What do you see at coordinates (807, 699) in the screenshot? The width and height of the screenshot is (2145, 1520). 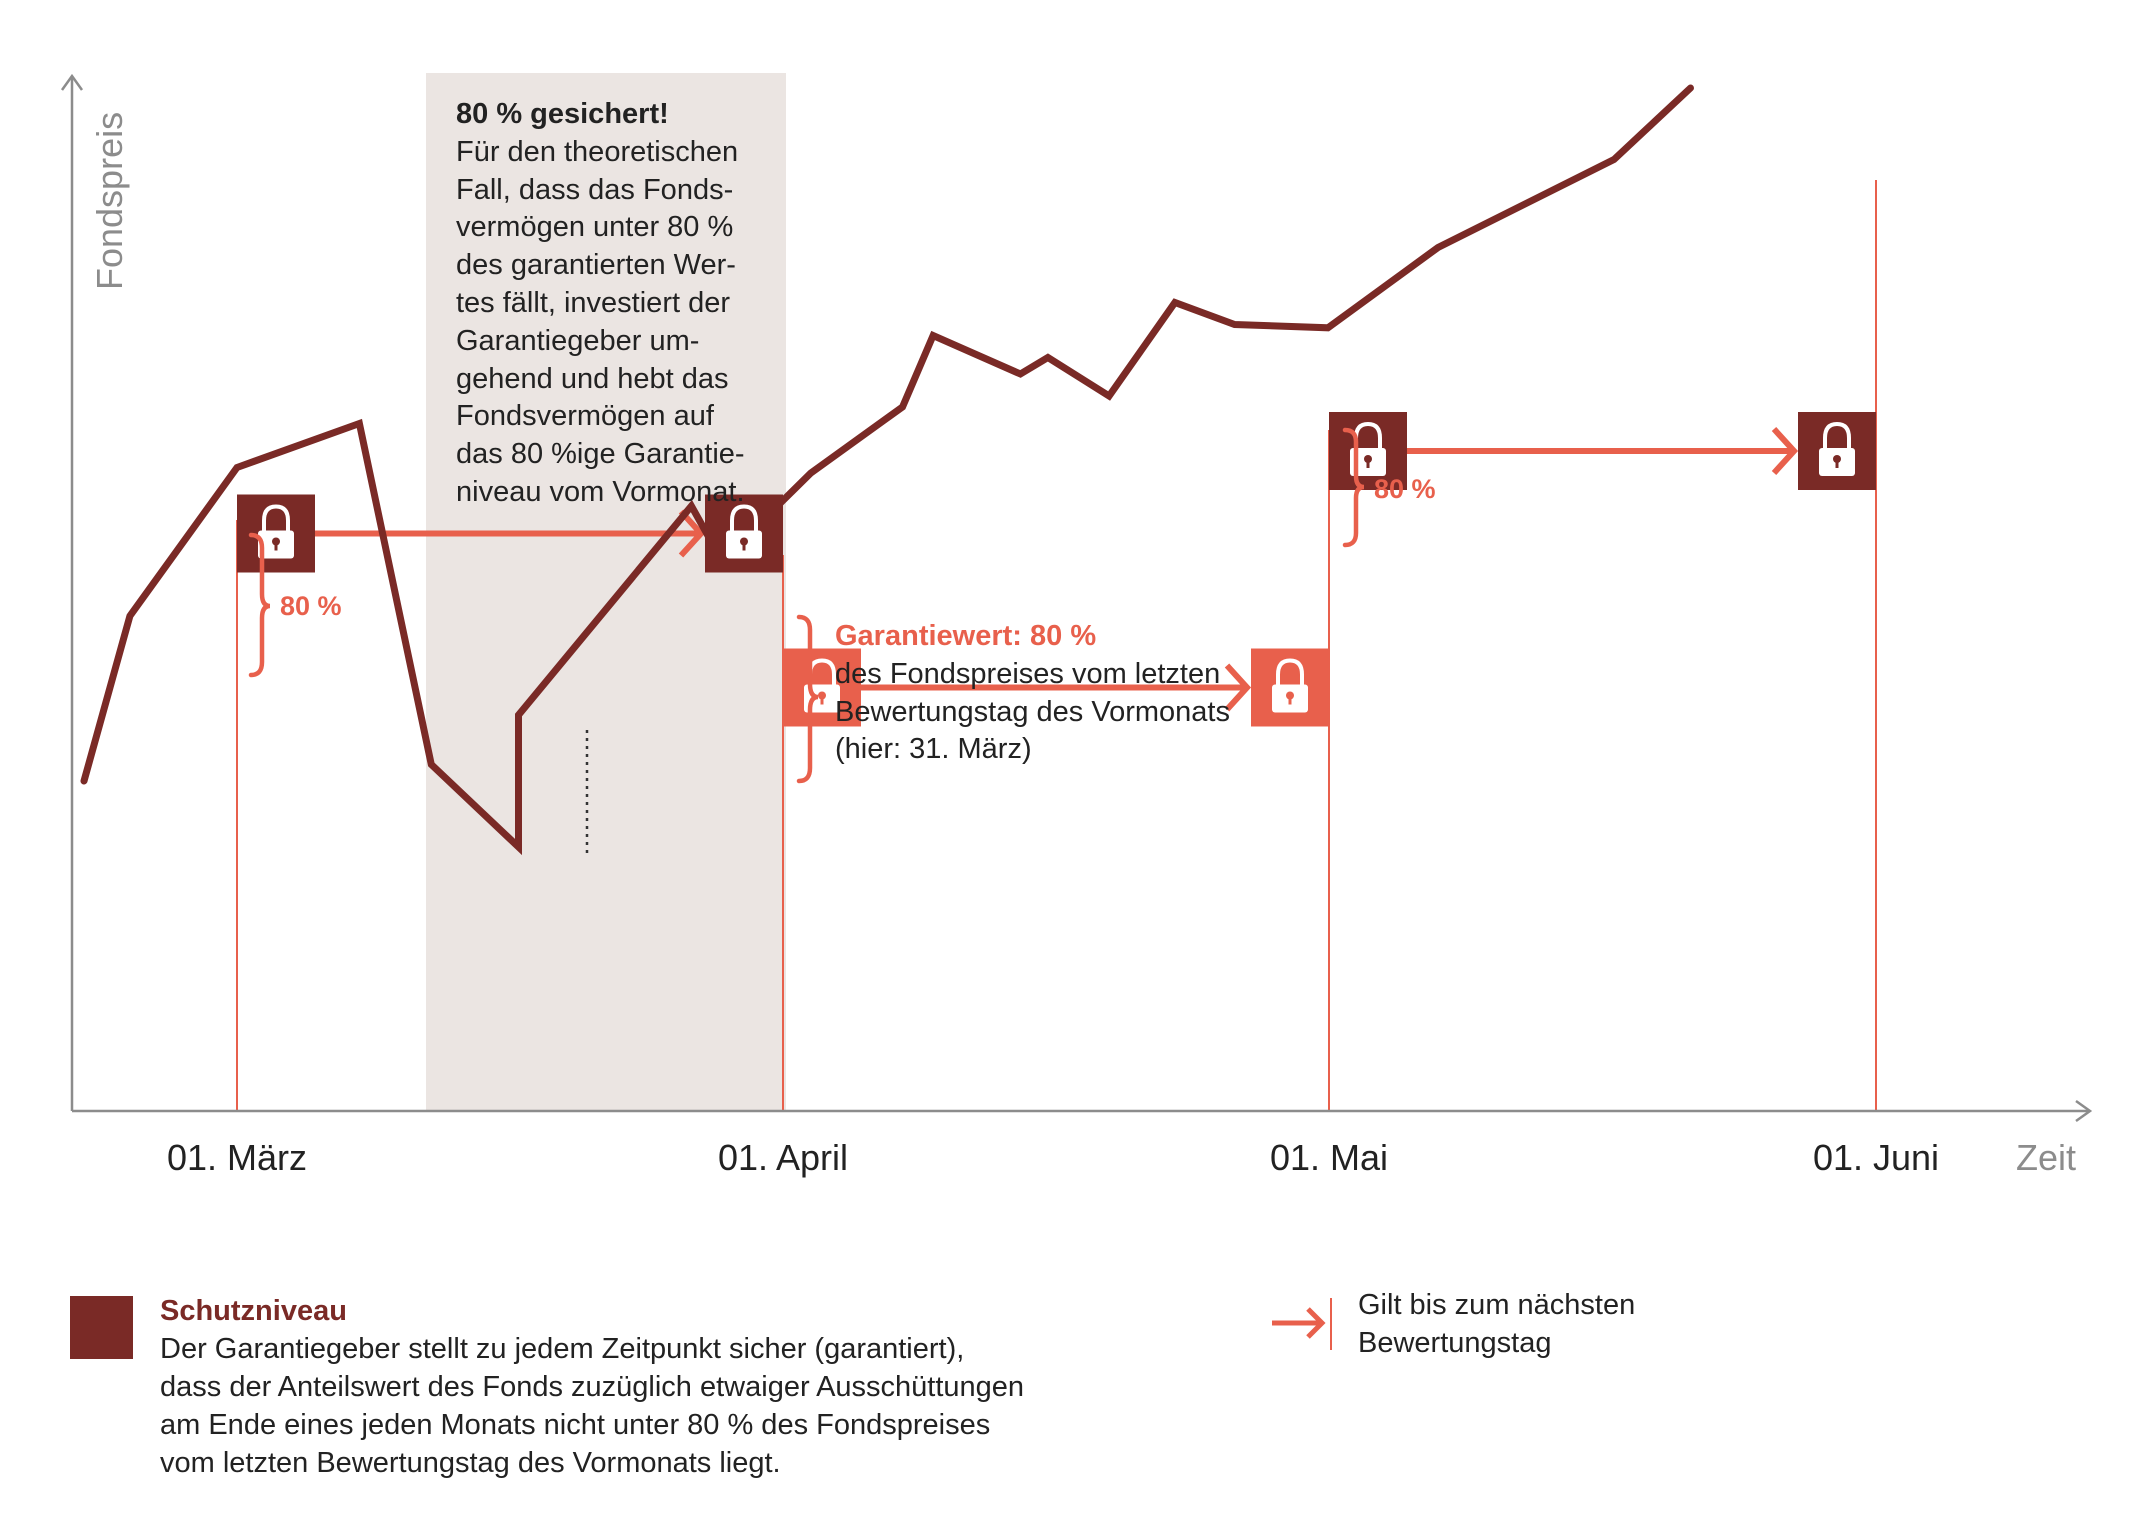 I see `brace-april` at bounding box center [807, 699].